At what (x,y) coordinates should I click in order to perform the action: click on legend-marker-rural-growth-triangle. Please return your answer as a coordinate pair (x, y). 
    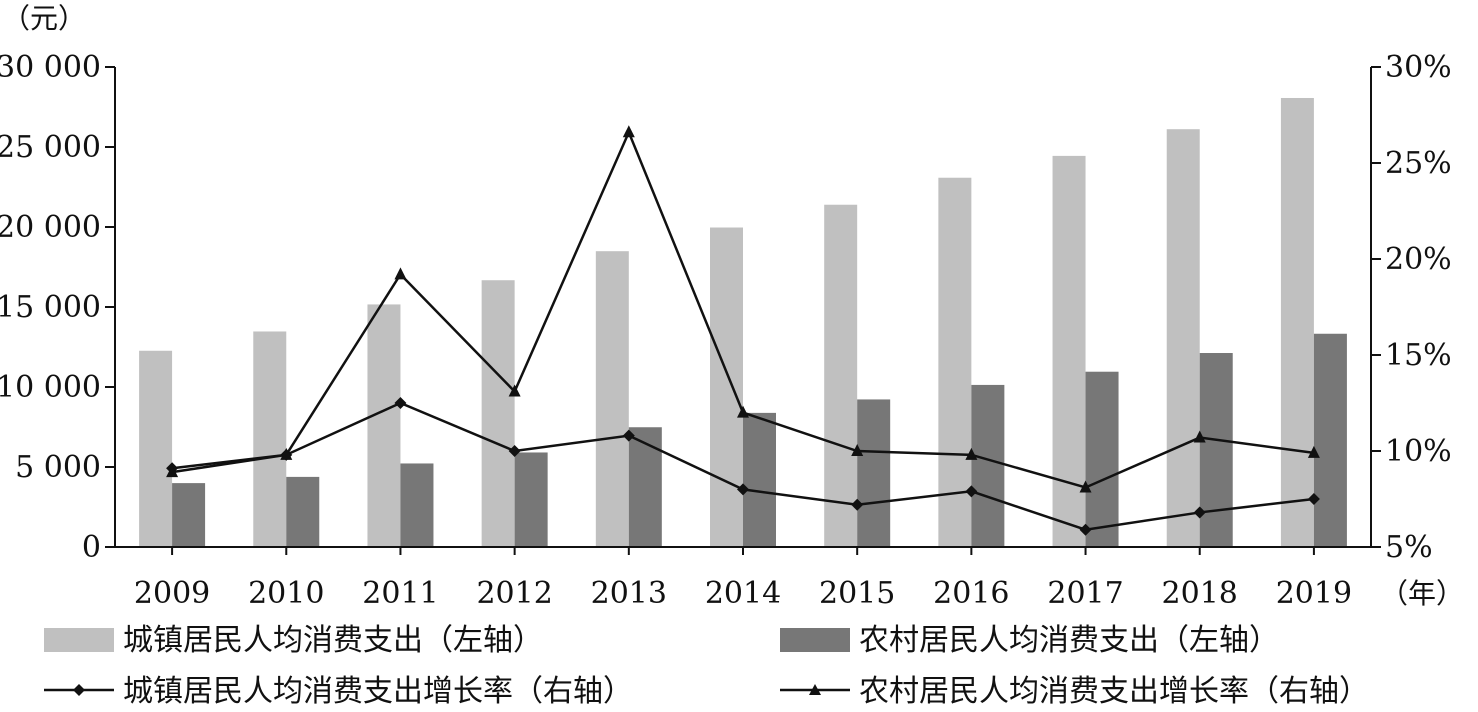
    Looking at the image, I should click on (815, 689).